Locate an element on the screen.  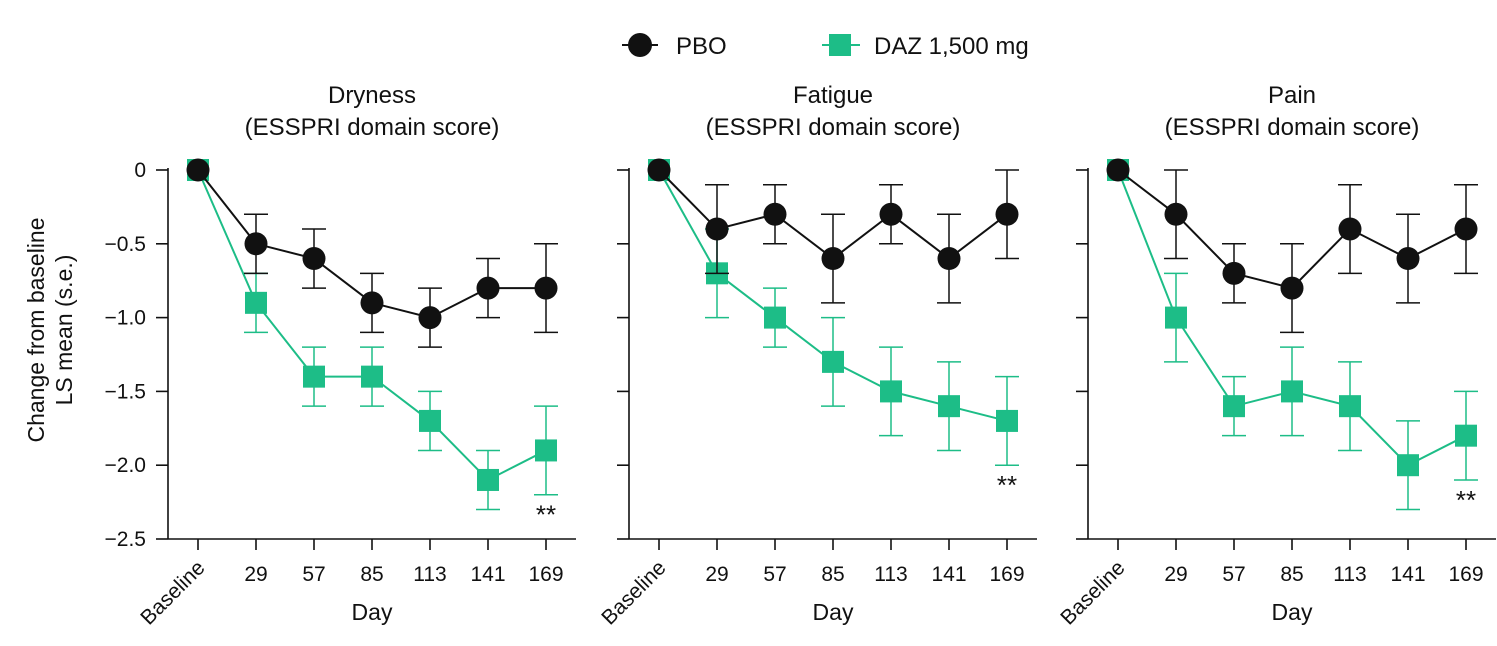
y-tick-label: −2.0 is located at coordinates (125, 465).